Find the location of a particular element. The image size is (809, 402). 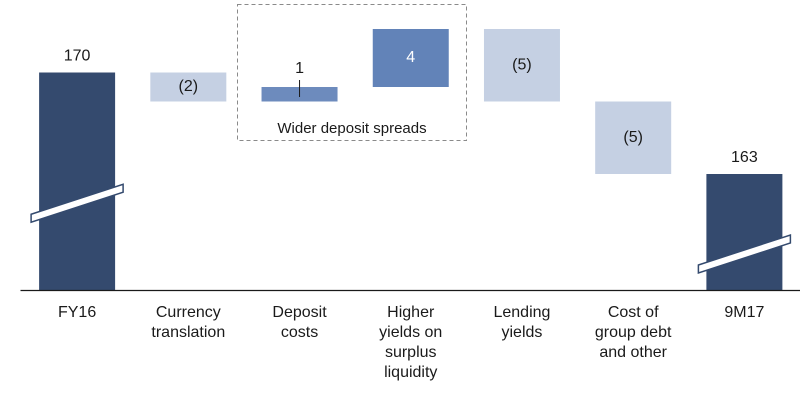

value-label: 4 is located at coordinates (410, 57).